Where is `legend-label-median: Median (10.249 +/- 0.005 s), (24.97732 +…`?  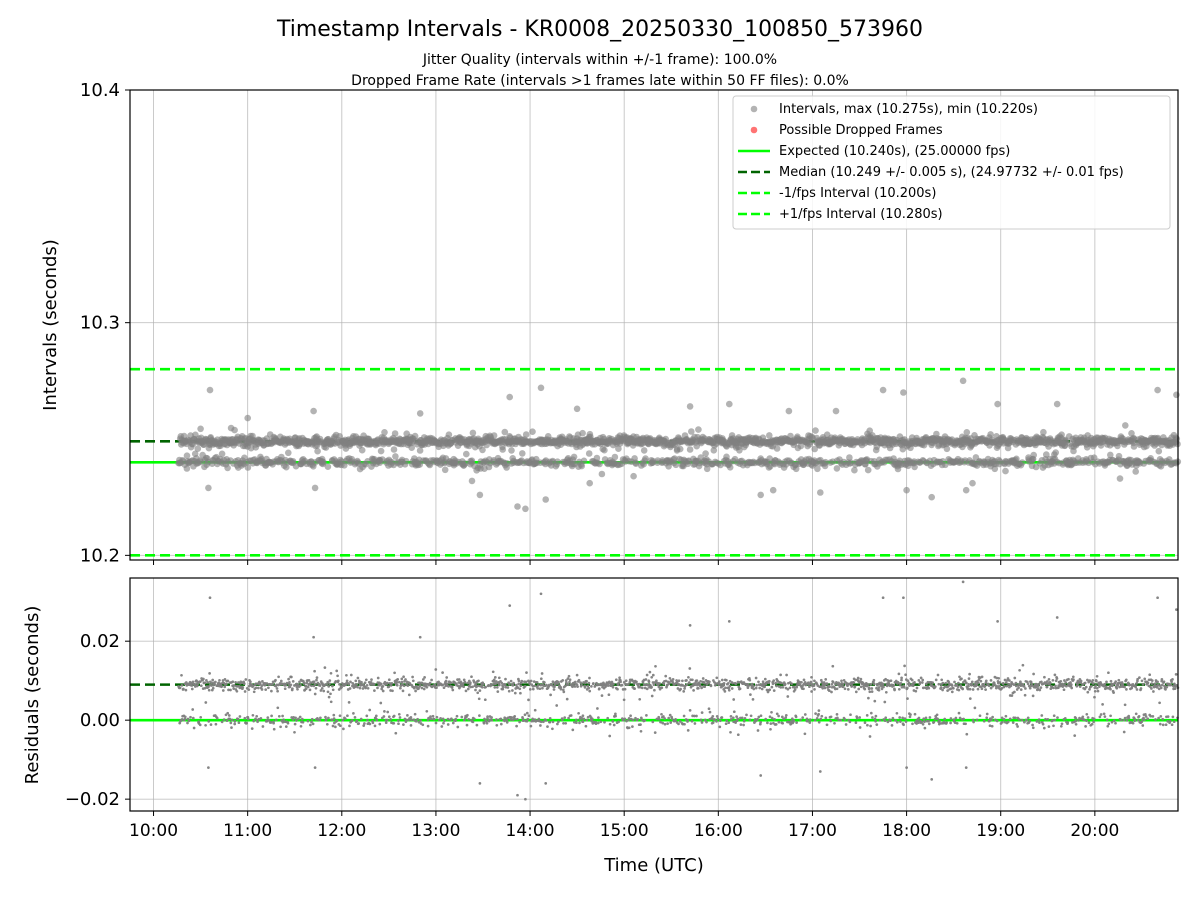
legend-label-median: Median (10.249 +/- 0.005 s), (24.97732 +… is located at coordinates (951, 172).